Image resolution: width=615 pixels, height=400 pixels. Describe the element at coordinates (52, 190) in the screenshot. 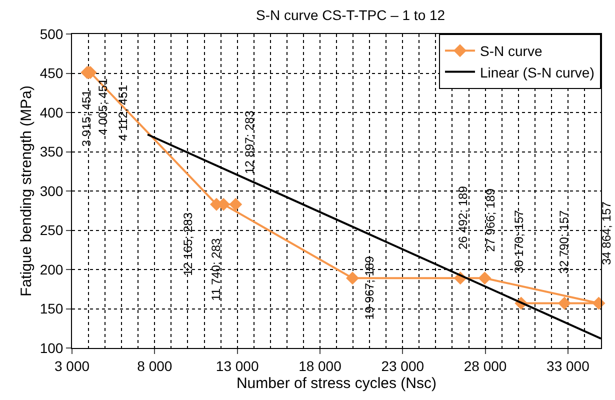

I see `y-tick-label: 300` at that location.